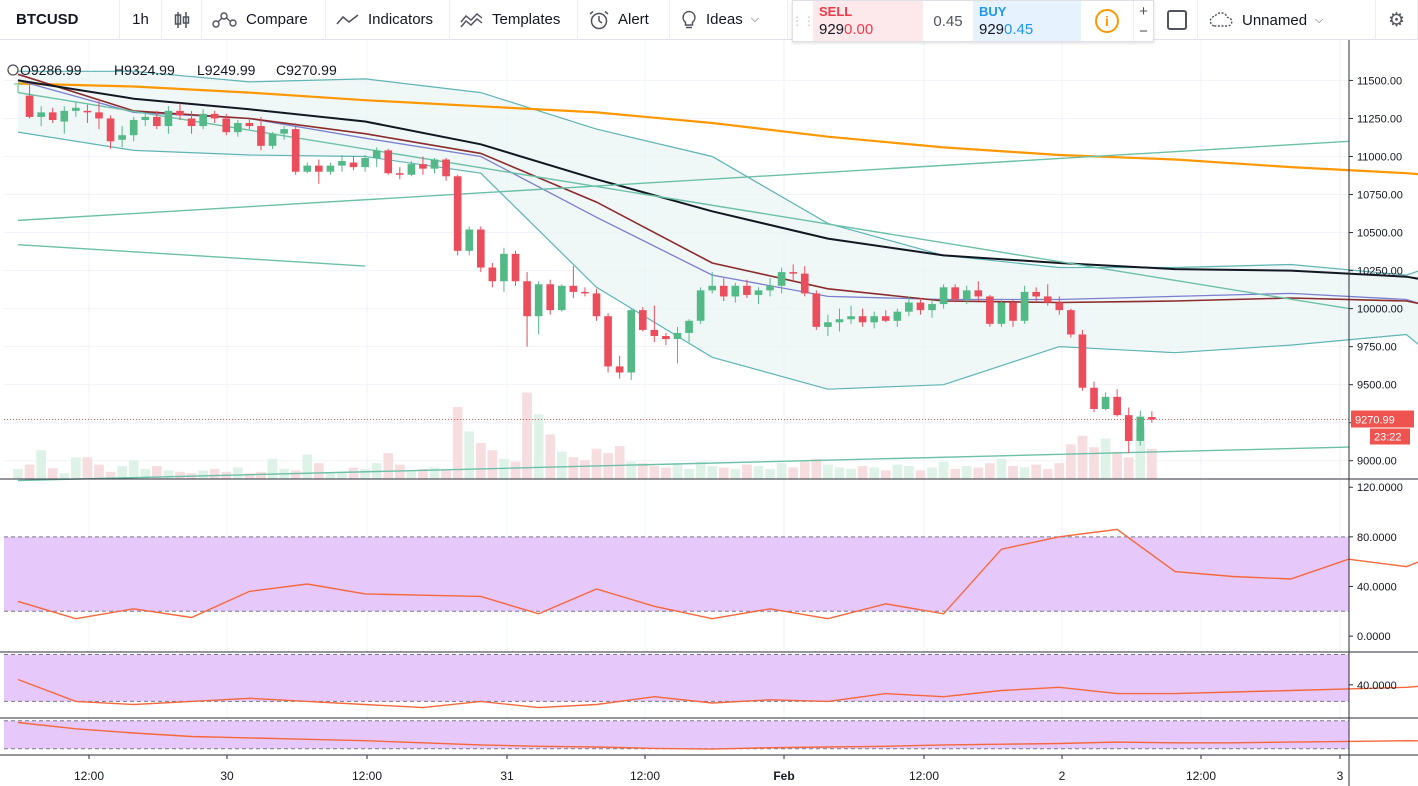 Image resolution: width=1418 pixels, height=786 pixels. I want to click on buy-button: BUY 9290.45, so click(1027, 21).